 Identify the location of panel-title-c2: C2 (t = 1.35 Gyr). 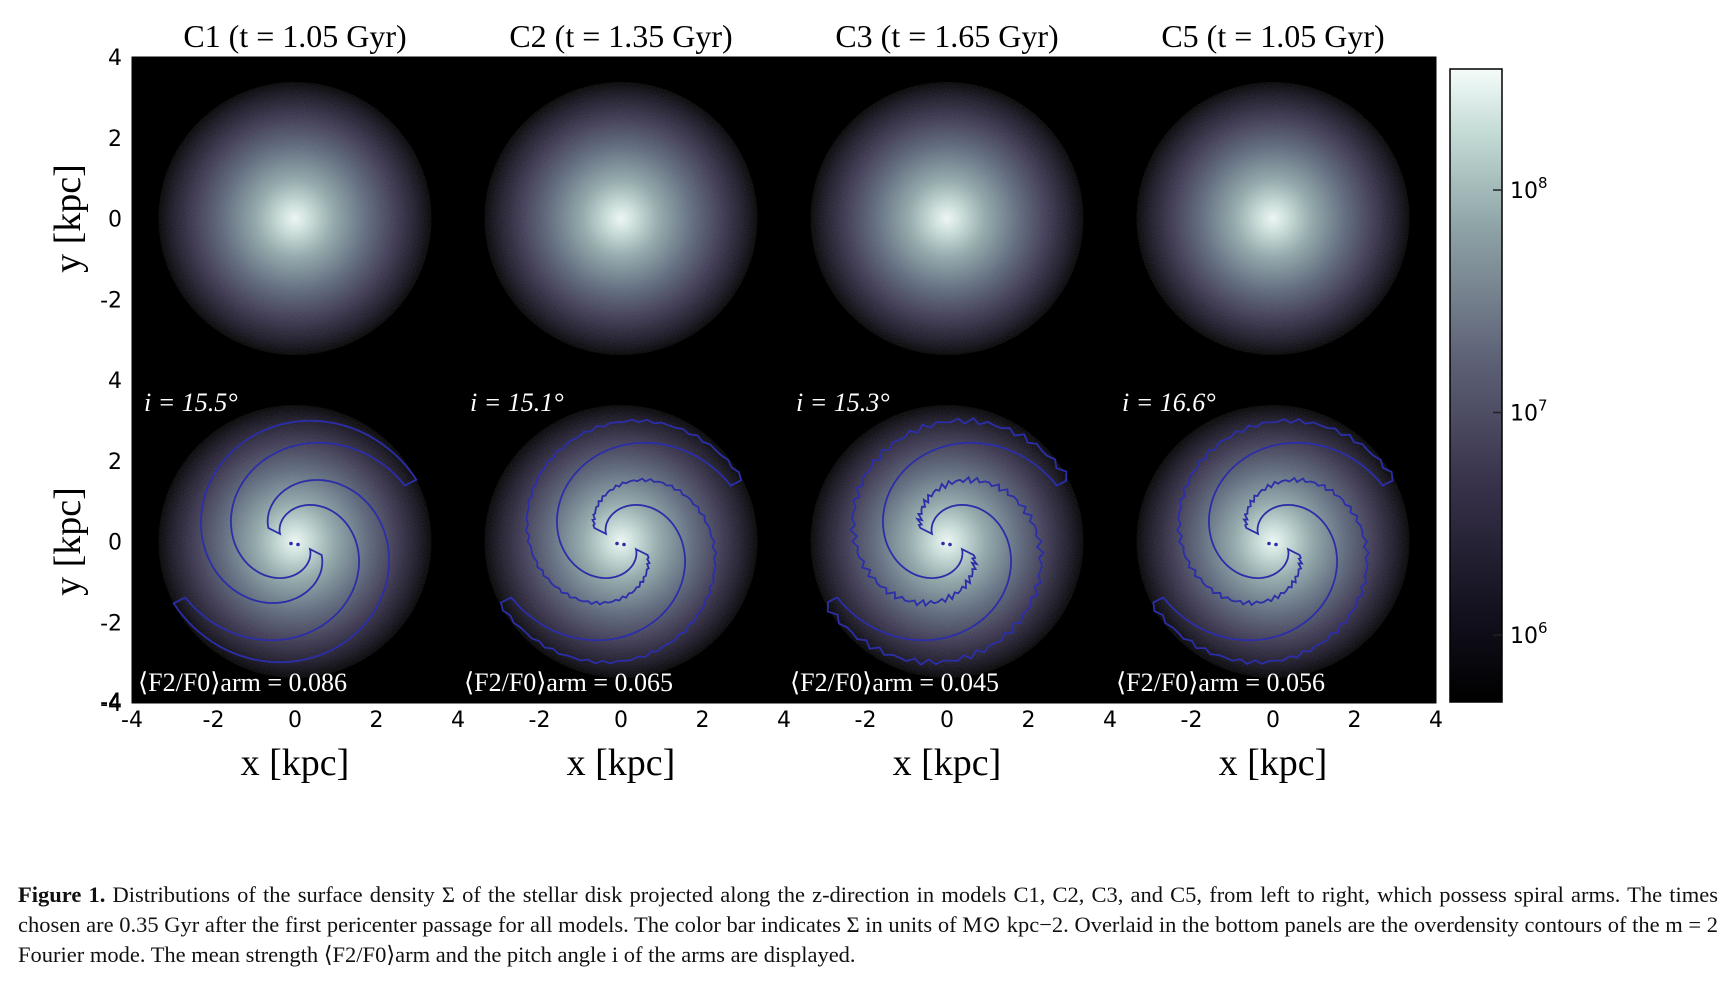
(620, 36).